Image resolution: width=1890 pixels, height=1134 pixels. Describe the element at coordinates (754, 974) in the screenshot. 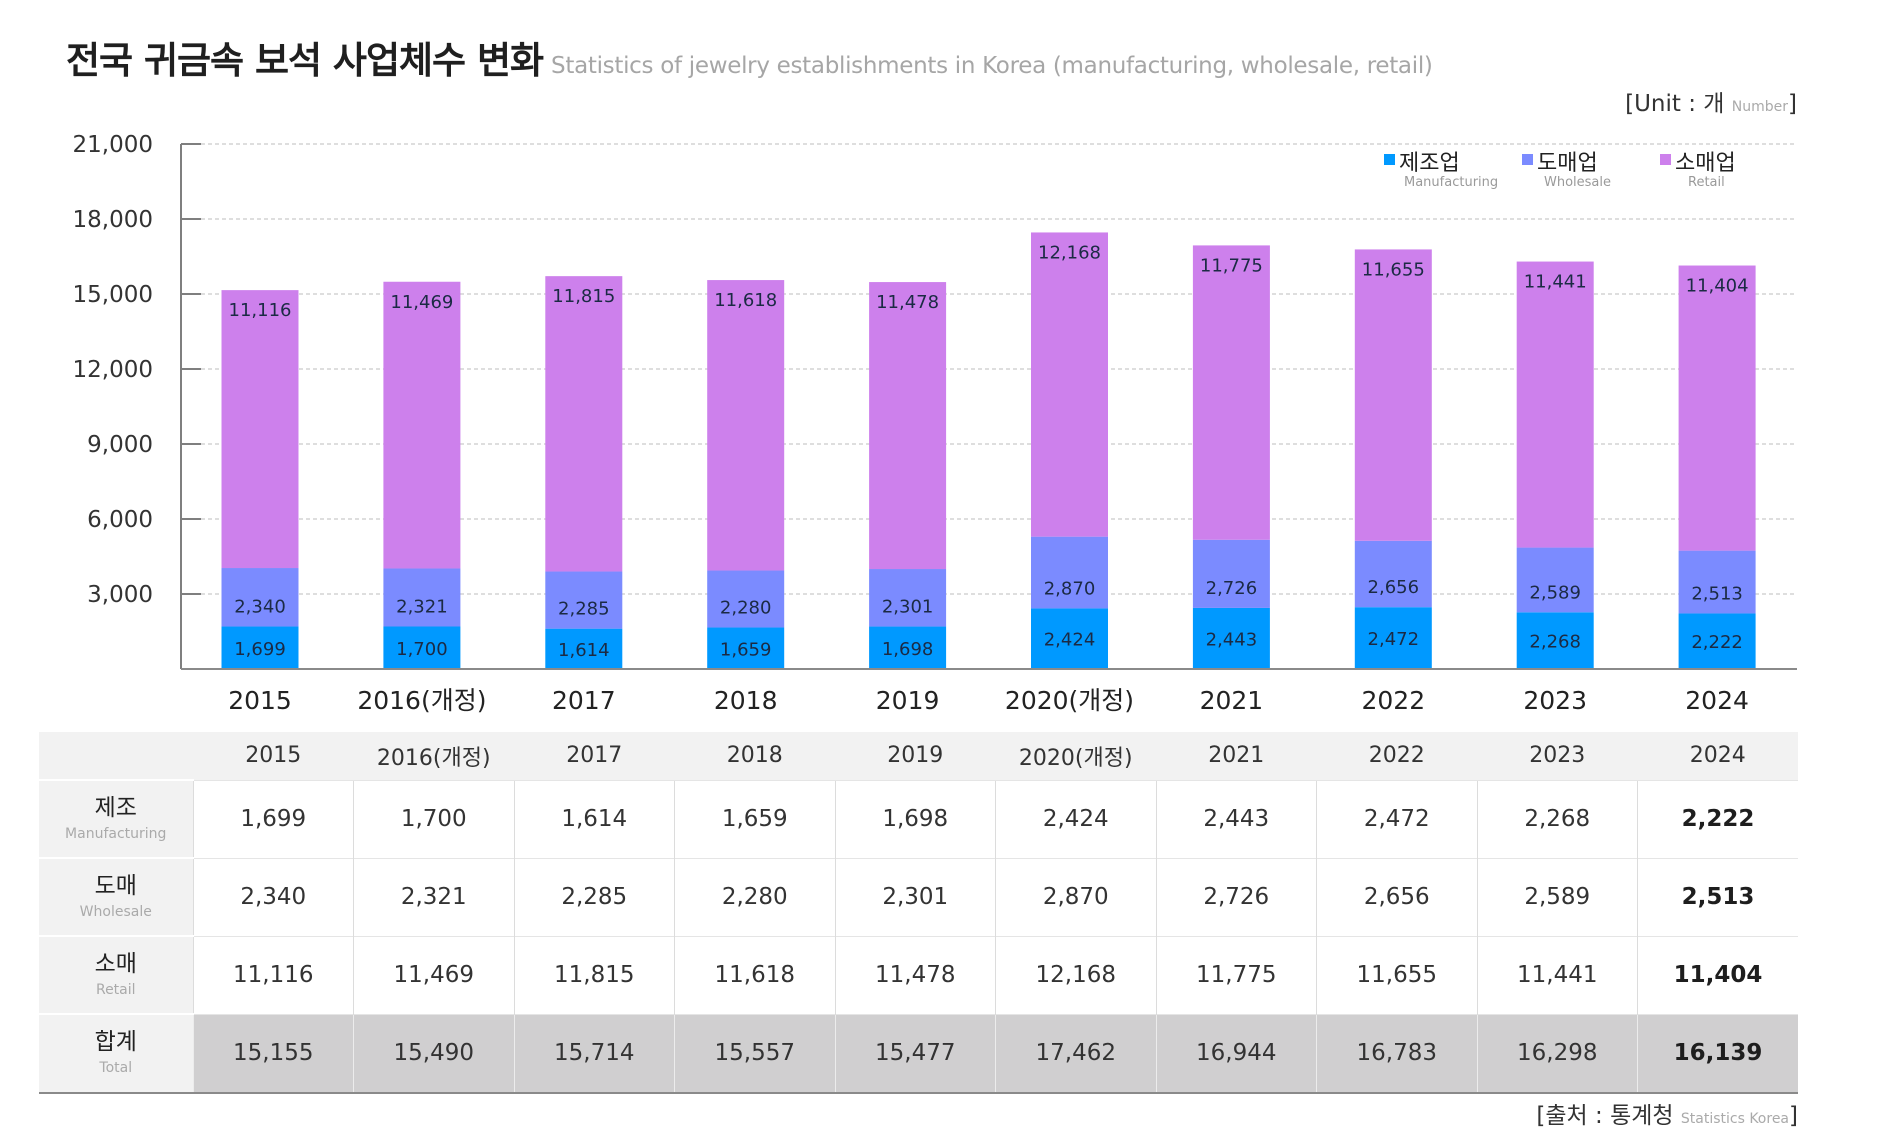

I see `table-cell: 11,618` at that location.